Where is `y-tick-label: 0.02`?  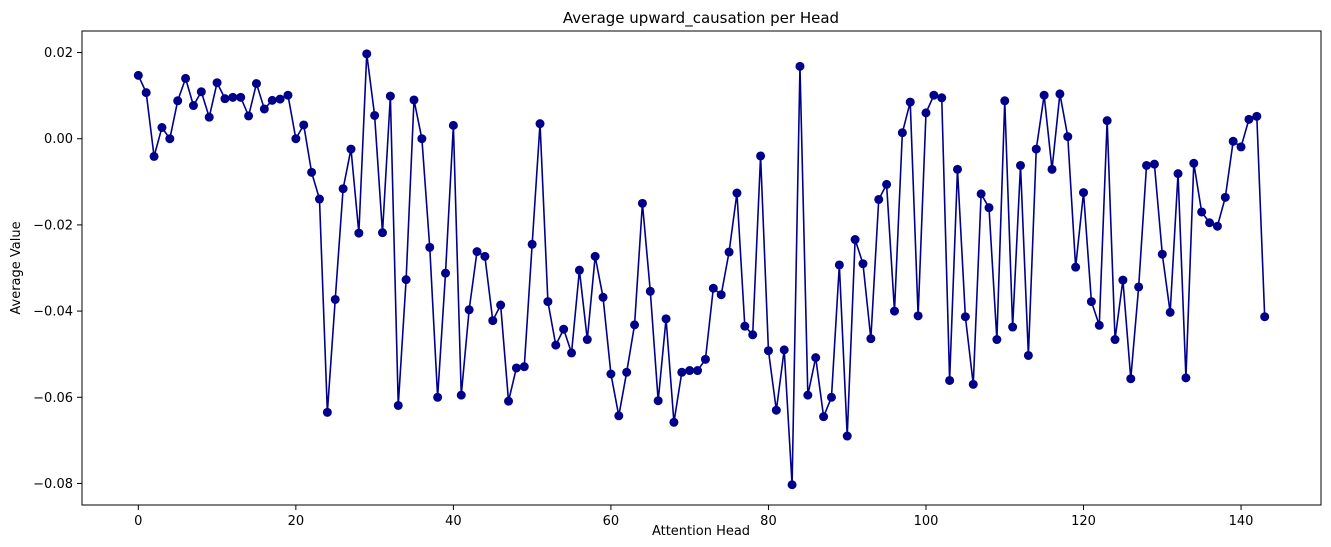
y-tick-label: 0.02 is located at coordinates (58, 53).